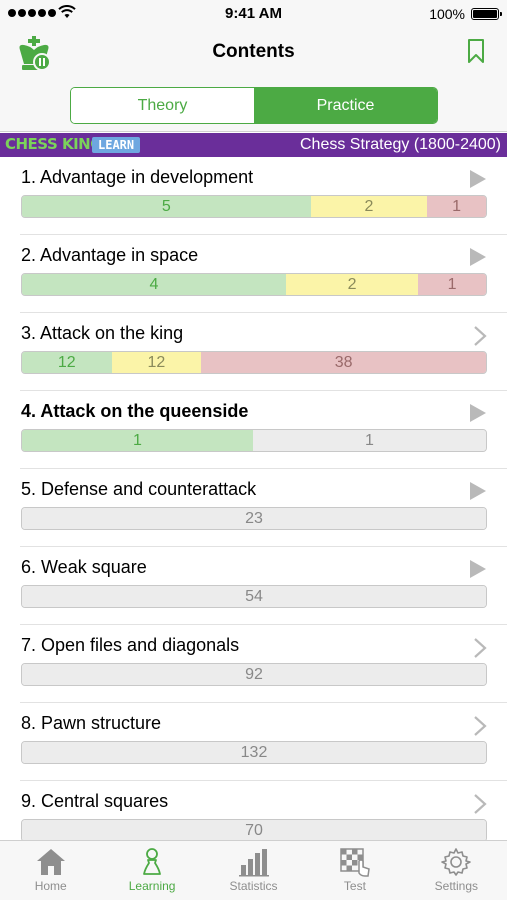 The image size is (507, 900). What do you see at coordinates (137, 177) in the screenshot?
I see `chapter-title: 1. Advantage in development` at bounding box center [137, 177].